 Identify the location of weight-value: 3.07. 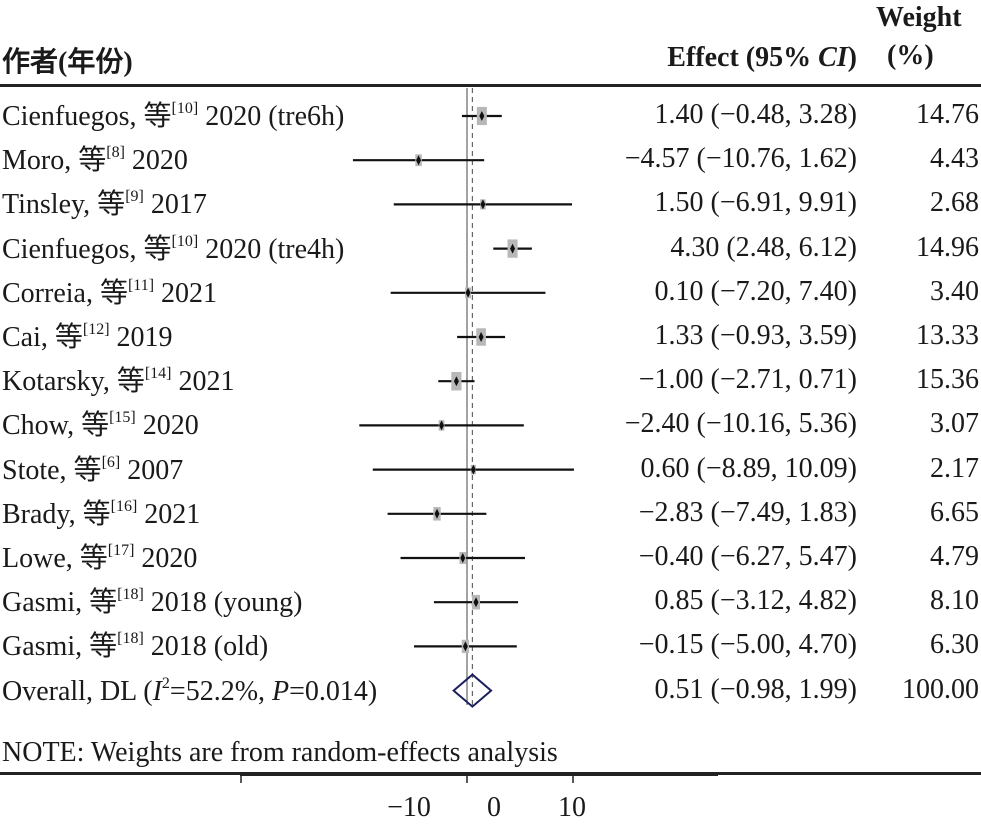
(954, 424).